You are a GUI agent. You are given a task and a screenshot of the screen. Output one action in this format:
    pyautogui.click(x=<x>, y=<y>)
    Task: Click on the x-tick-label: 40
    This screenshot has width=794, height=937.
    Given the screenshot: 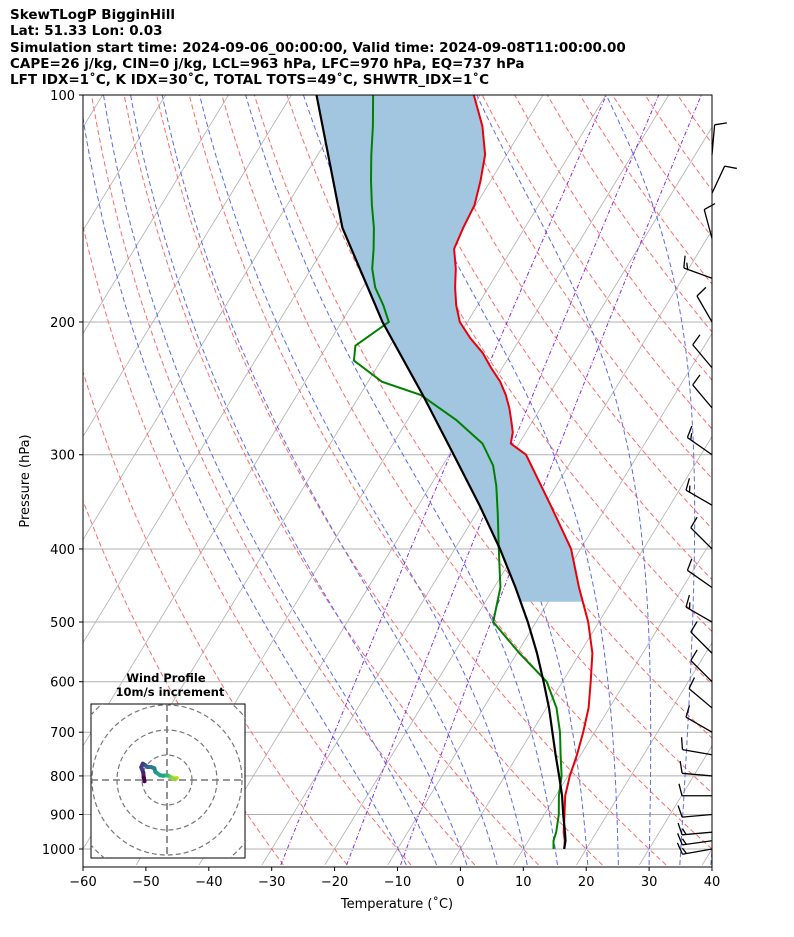 What is the action you would take?
    pyautogui.click(x=712, y=882)
    